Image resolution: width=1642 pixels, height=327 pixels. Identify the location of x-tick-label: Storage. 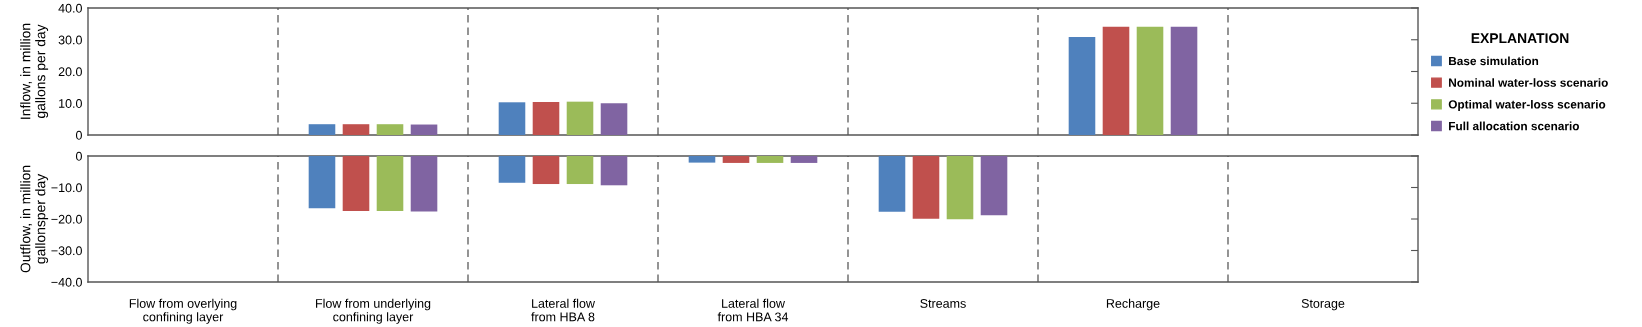
(1323, 305).